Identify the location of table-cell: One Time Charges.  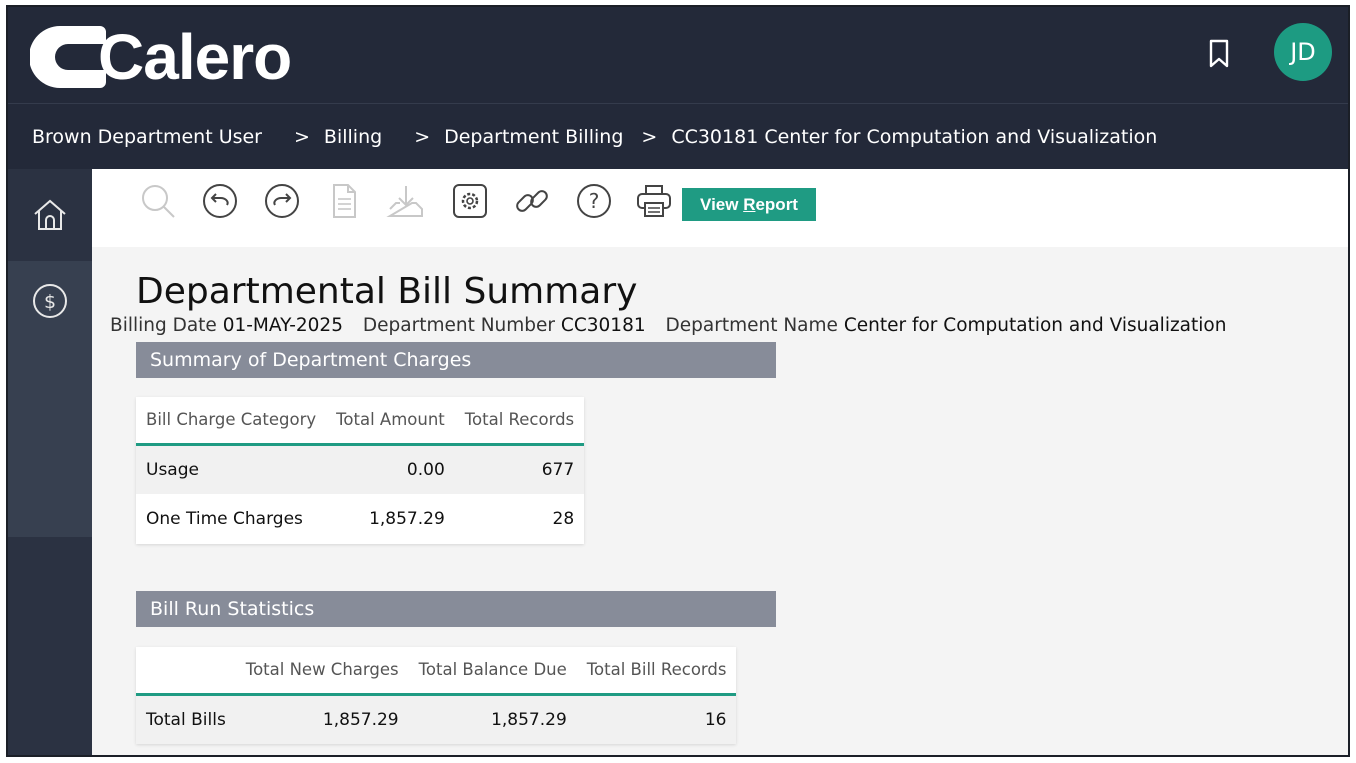
(224, 519).